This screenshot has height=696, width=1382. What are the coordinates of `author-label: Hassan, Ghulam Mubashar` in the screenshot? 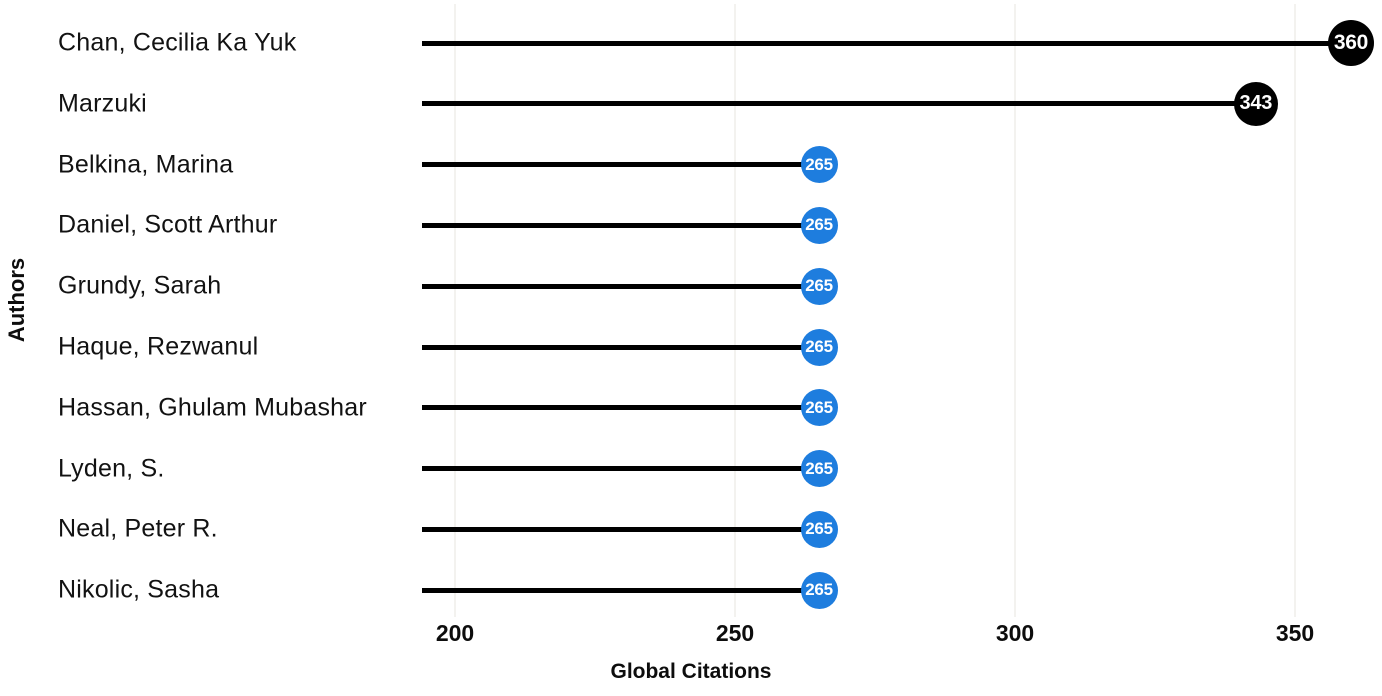 It's located at (212, 407).